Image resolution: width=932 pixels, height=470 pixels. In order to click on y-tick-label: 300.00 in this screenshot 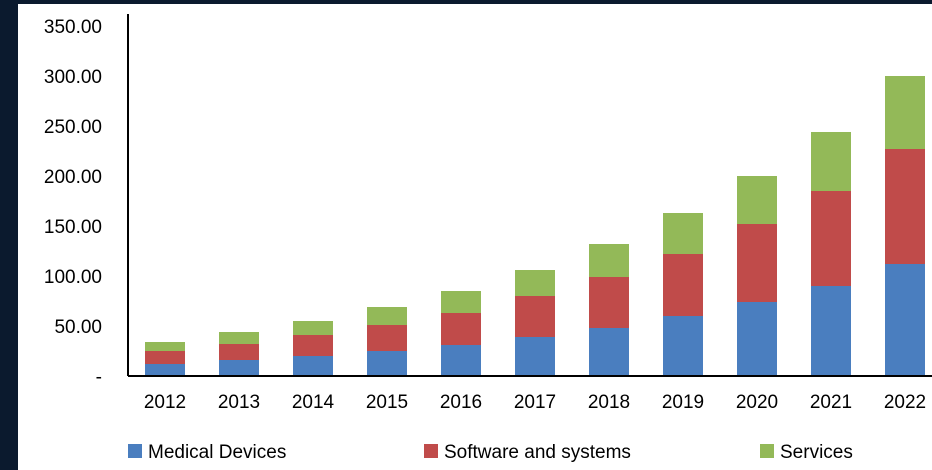, I will do `click(73, 77)`.